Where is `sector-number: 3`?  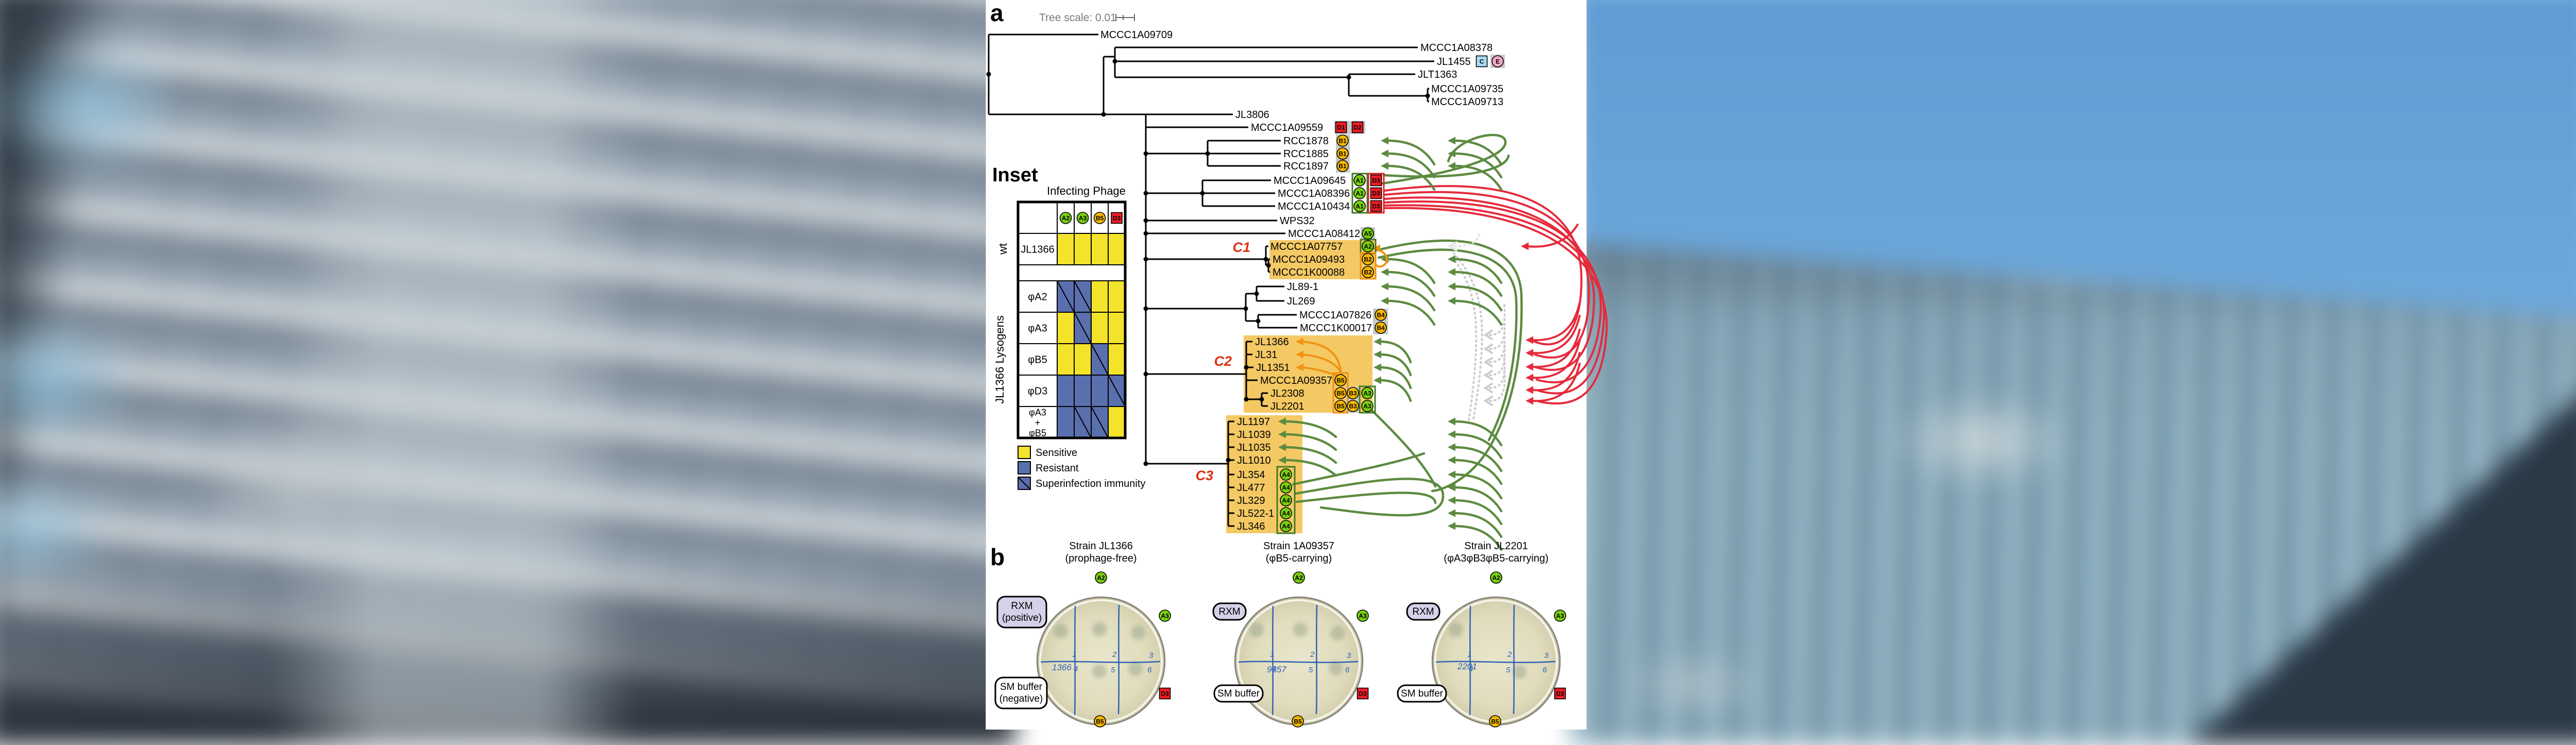 sector-number: 3 is located at coordinates (1546, 655).